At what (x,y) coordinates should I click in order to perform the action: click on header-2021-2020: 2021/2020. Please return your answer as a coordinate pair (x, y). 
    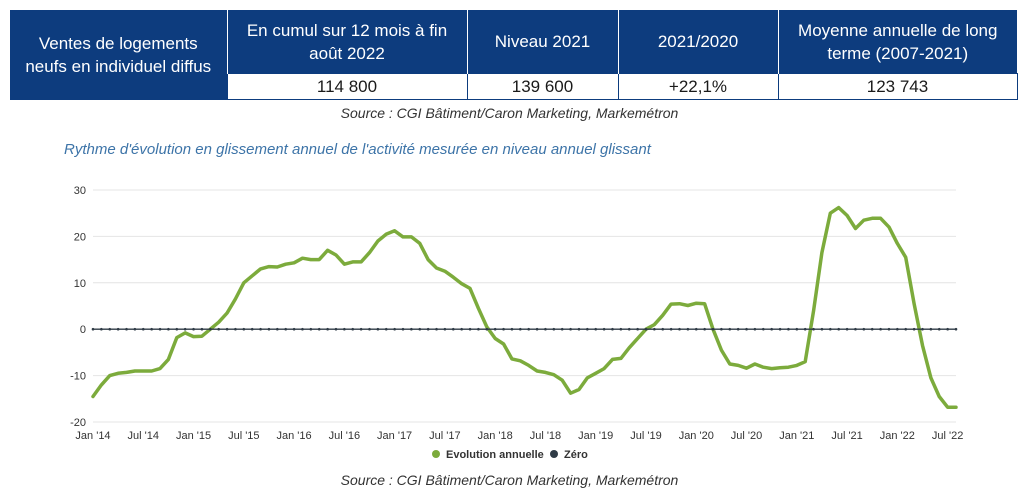
    Looking at the image, I should click on (697, 42).